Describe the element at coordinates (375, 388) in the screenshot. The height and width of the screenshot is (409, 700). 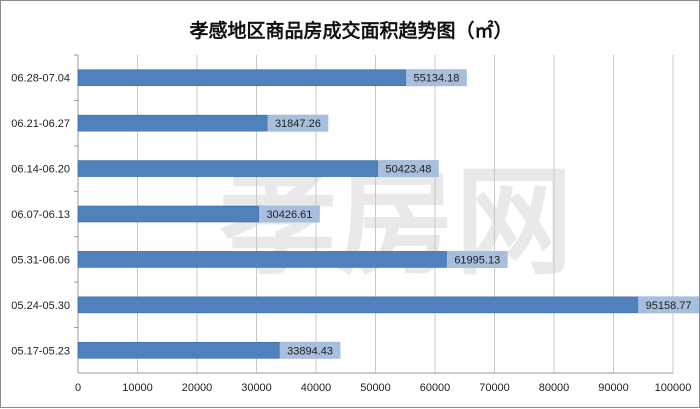
I see `x-tick-label: 50000` at that location.